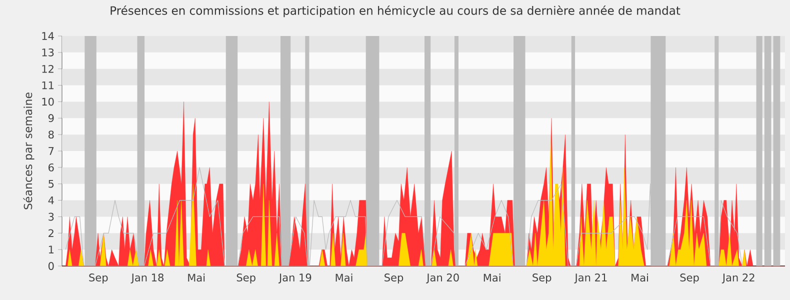 The width and height of the screenshot is (790, 300). What do you see at coordinates (51, 266) in the screenshot?
I see `y-tick-label: 0` at bounding box center [51, 266].